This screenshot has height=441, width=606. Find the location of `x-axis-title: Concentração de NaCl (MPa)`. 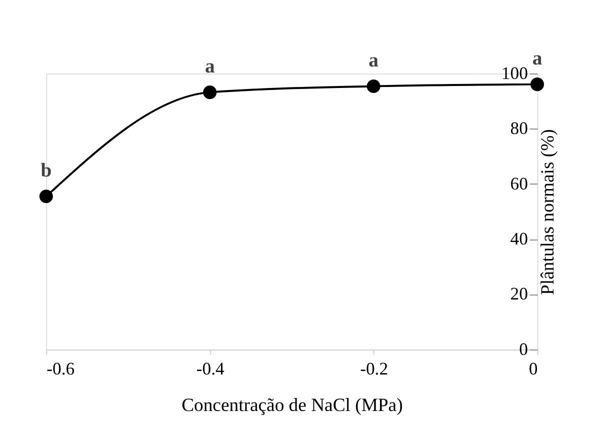

x-axis-title: Concentração de NaCl (MPa) is located at coordinates (292, 405).